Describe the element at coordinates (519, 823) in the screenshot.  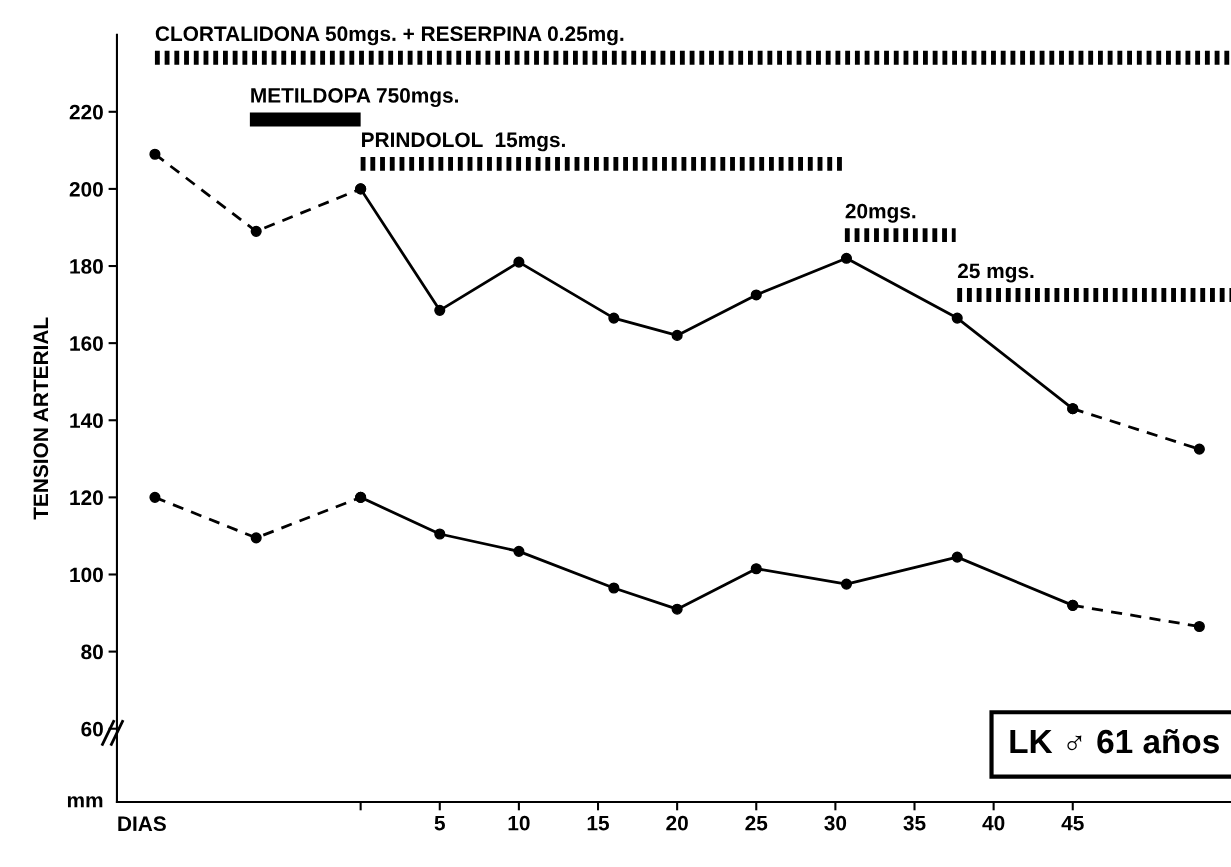
I see `x-tick-label: 10` at that location.